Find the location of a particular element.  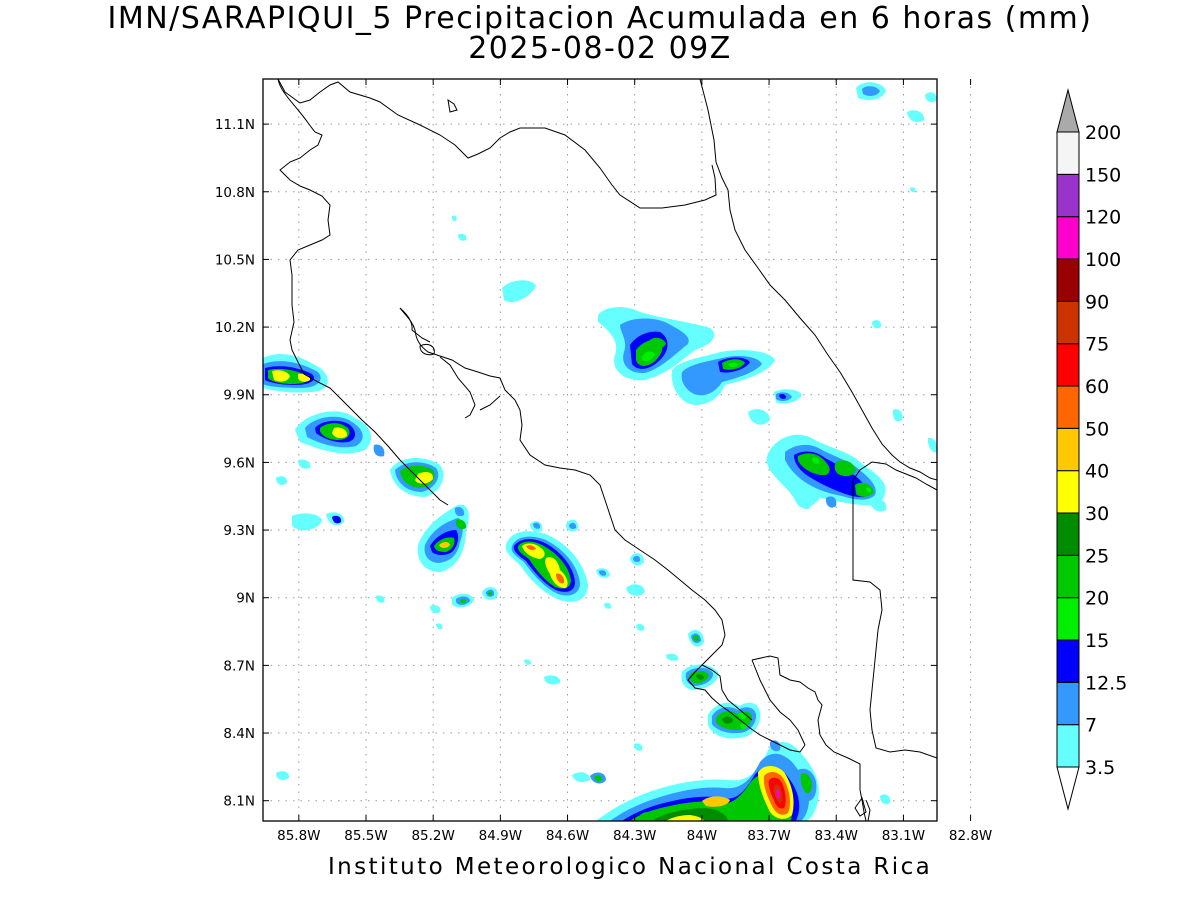

lat-tick-label: 9N is located at coordinates (245, 599).